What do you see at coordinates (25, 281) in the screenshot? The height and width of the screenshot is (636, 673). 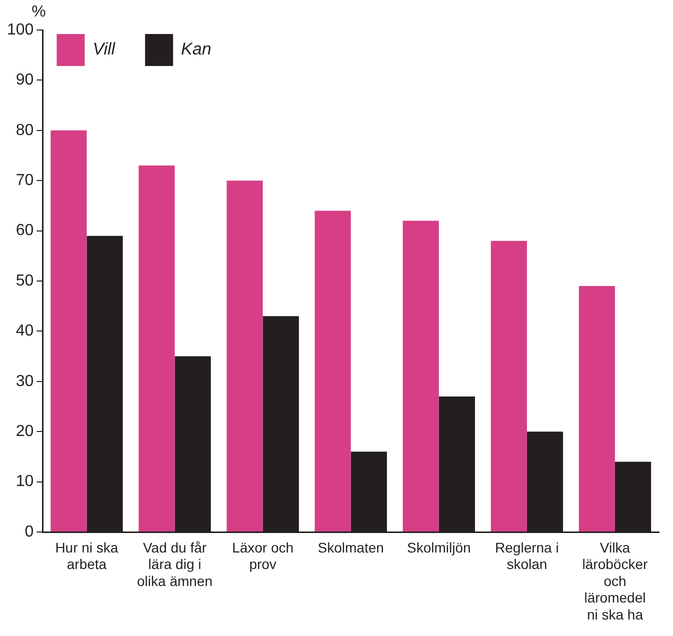 I see `y-tick-label: 50` at bounding box center [25, 281].